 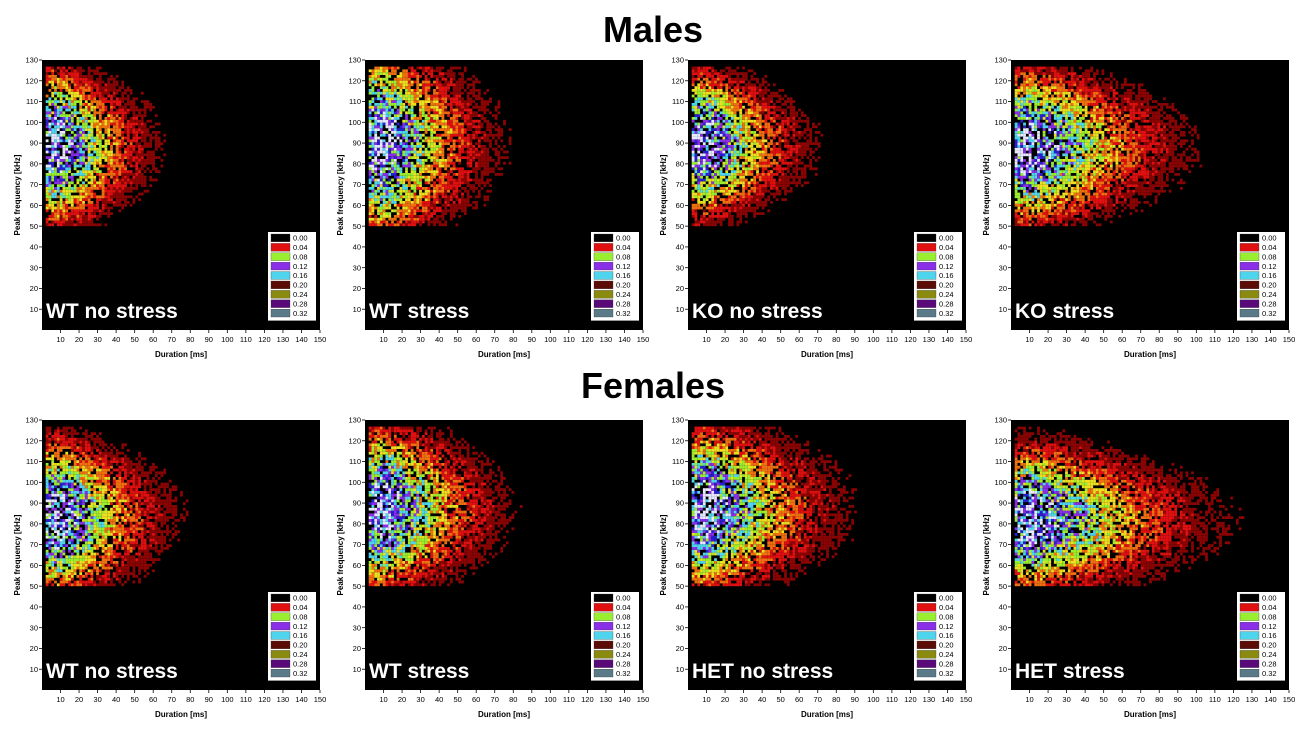 What do you see at coordinates (357, 288) in the screenshot?
I see `y-tick-label: 20` at bounding box center [357, 288].